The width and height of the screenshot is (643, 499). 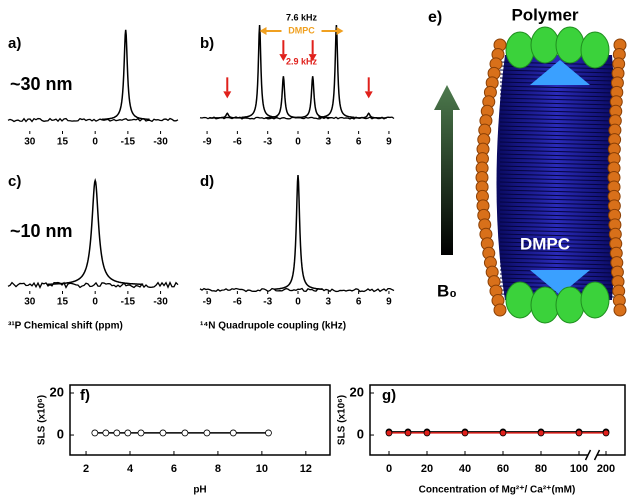 What do you see at coordinates (273, 326) in the screenshot?
I see `x-axis-title: ¹⁴N Quadrupole coupling (kHz)` at bounding box center [273, 326].